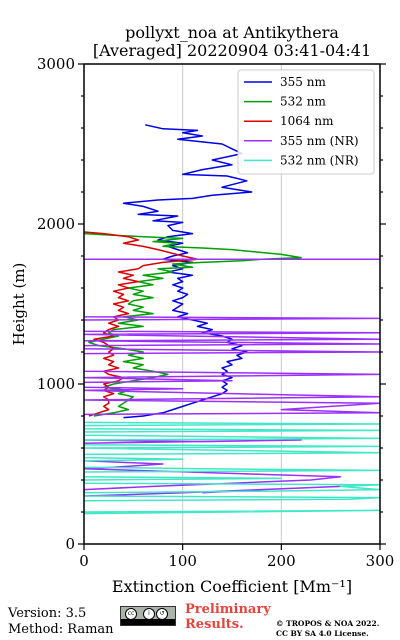  I want to click on copyright-line-2: CC BY SA 4.0 License., so click(322, 633).